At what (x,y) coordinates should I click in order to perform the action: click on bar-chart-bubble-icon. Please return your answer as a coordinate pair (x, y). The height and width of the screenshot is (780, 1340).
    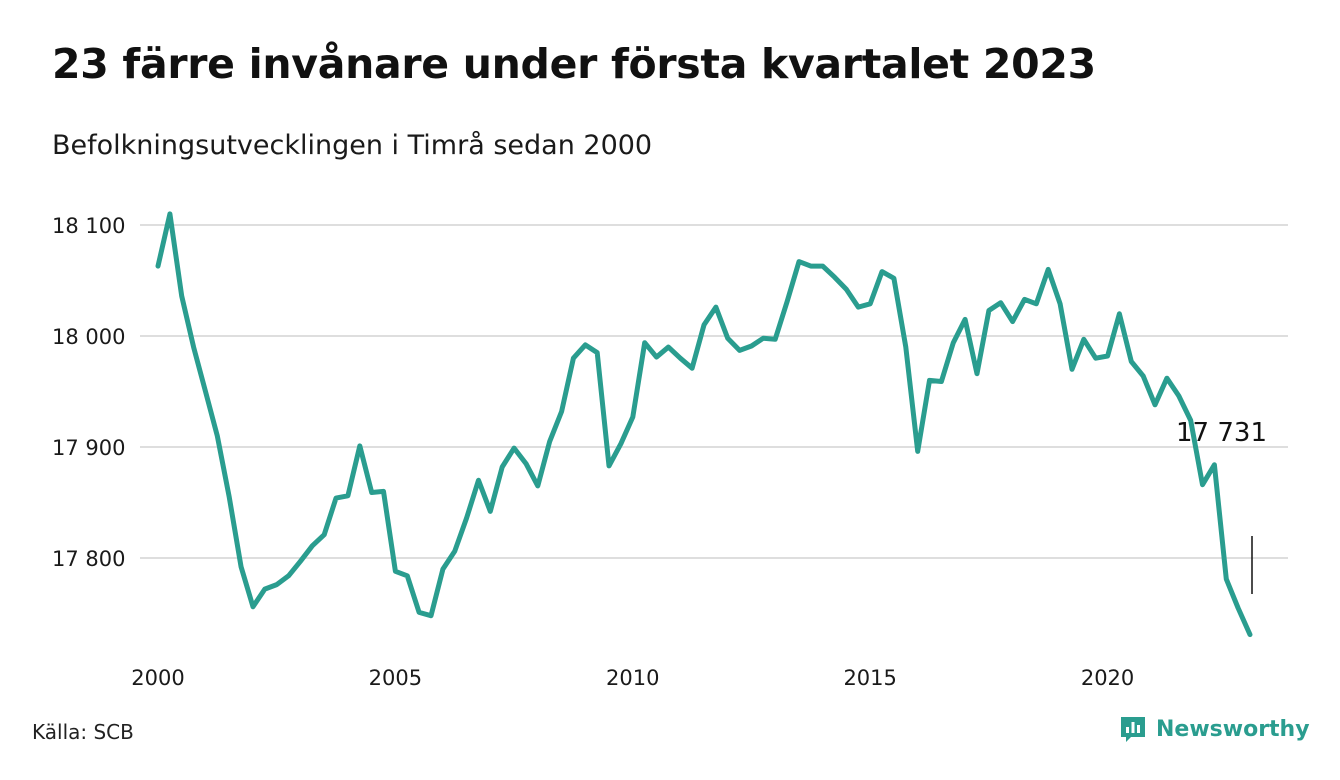
    Looking at the image, I should click on (1133, 729).